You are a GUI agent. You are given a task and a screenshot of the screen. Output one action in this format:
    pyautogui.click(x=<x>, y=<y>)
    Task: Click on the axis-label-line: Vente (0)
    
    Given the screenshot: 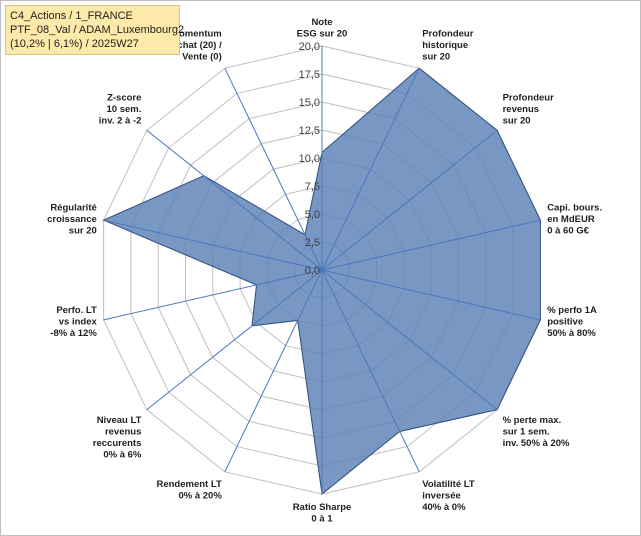 What is the action you would take?
    pyautogui.click(x=202, y=56)
    